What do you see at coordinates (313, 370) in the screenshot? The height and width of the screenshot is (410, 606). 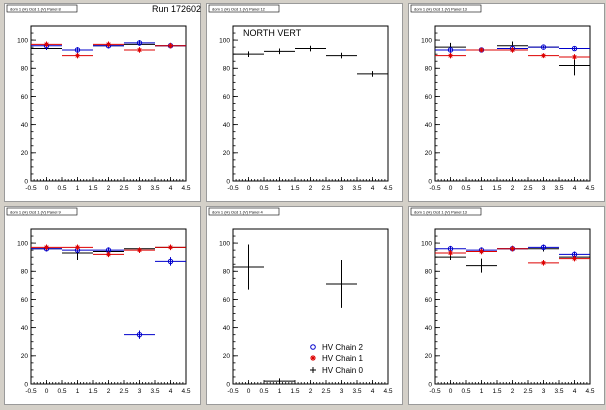 I see `legend-marker-cross` at bounding box center [313, 370].